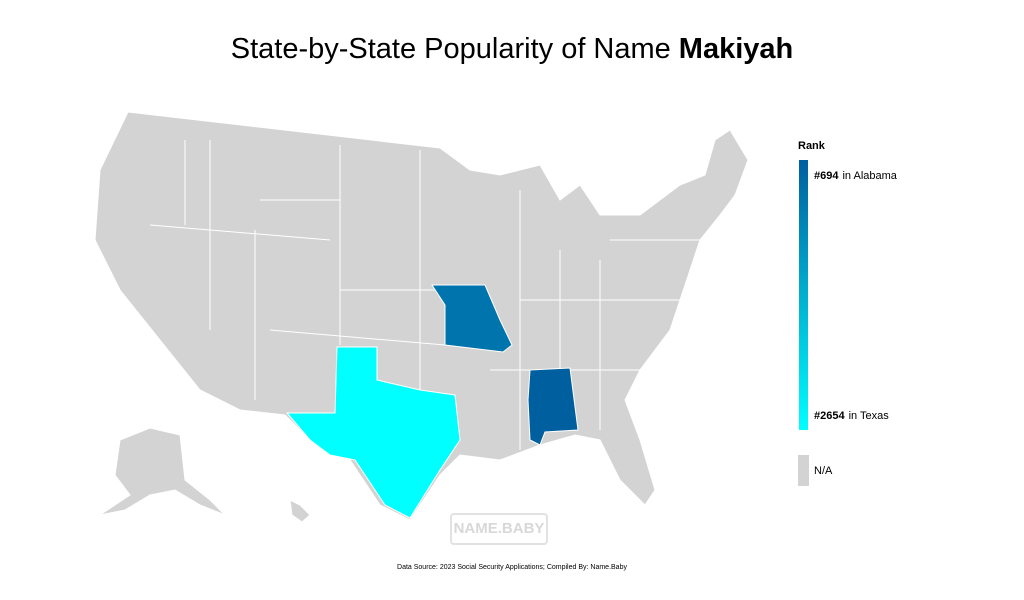 Image resolution: width=1024 pixels, height=600 pixels. What do you see at coordinates (812, 146) in the screenshot?
I see `legend-title: Rank` at bounding box center [812, 146].